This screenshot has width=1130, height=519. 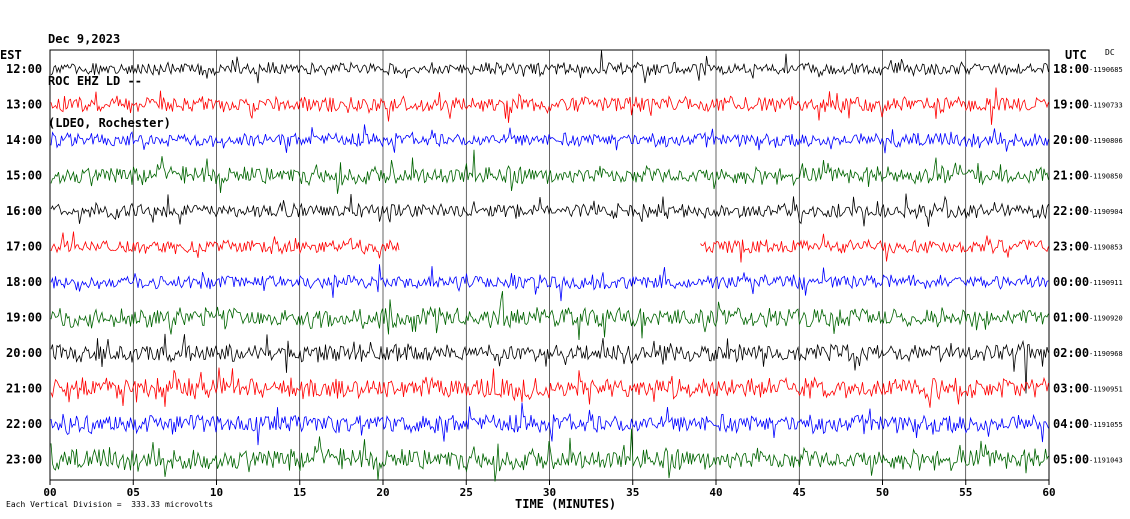 What do you see at coordinates (1071, 211) in the screenshot?
I see `row-label-utc-4: 22:00` at bounding box center [1071, 211].